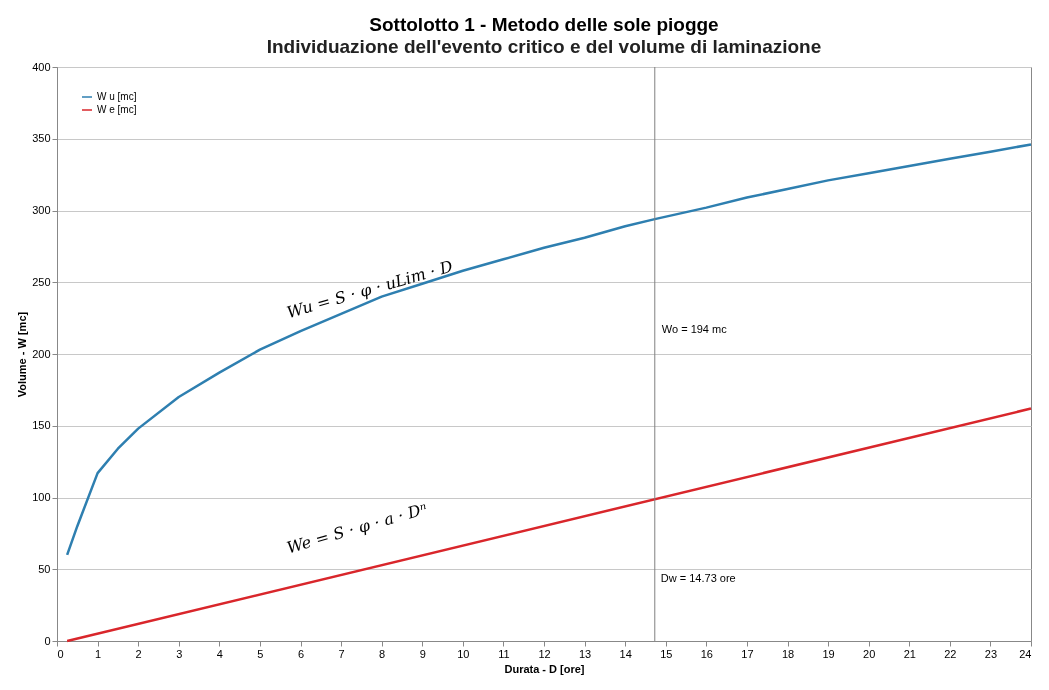 The image size is (1049, 690). I want to click on x-tick-label: 18, so click(788, 653).